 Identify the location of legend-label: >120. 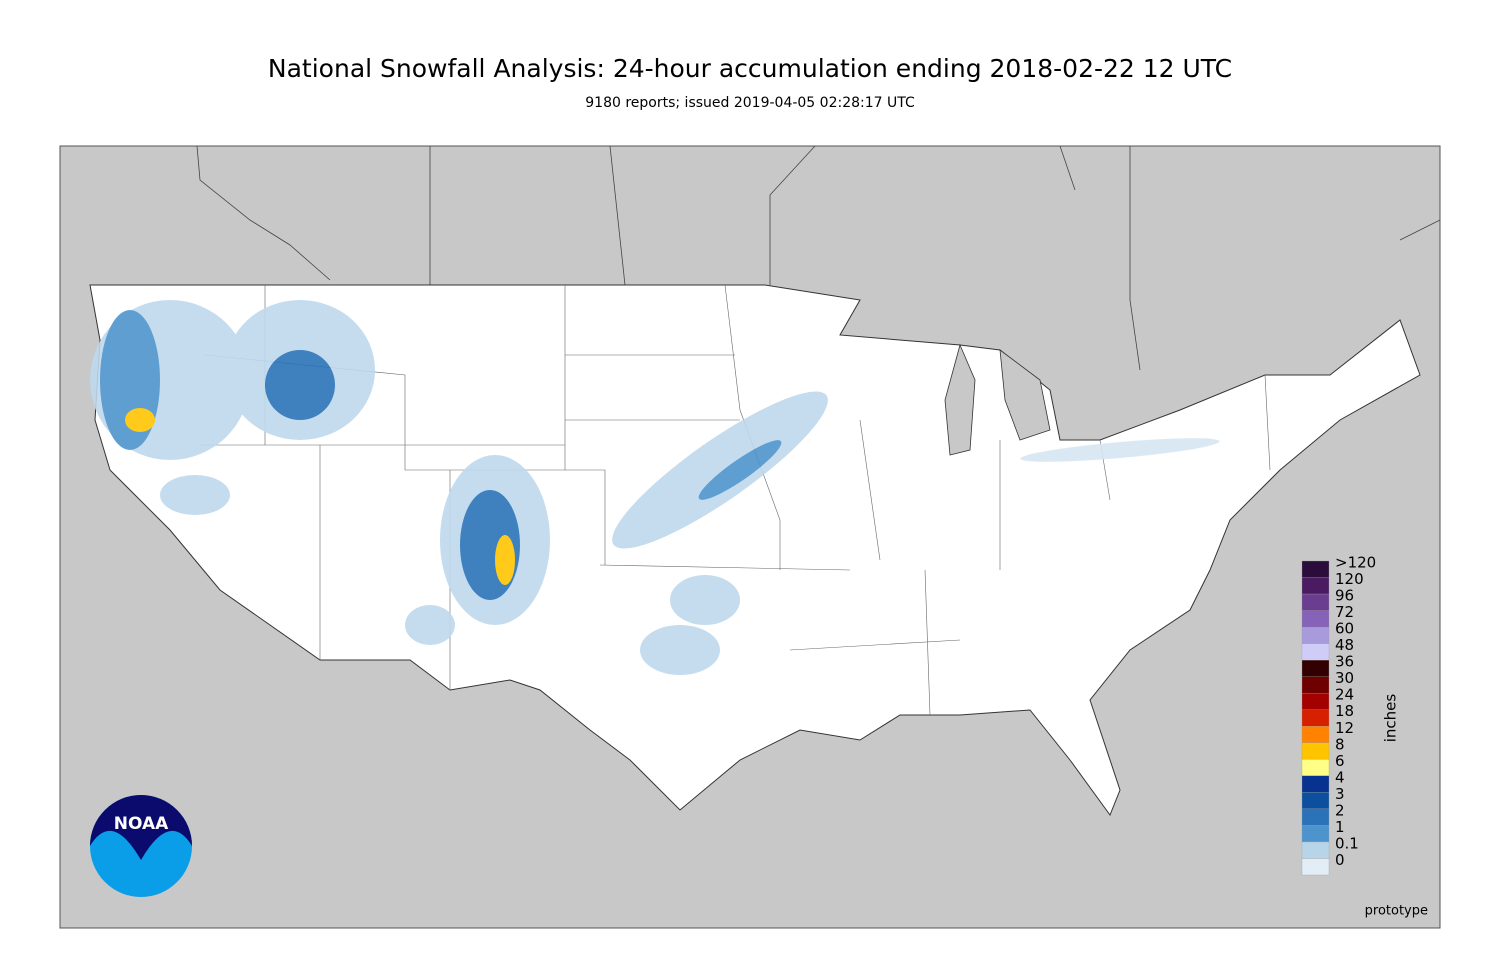
(1355, 563).